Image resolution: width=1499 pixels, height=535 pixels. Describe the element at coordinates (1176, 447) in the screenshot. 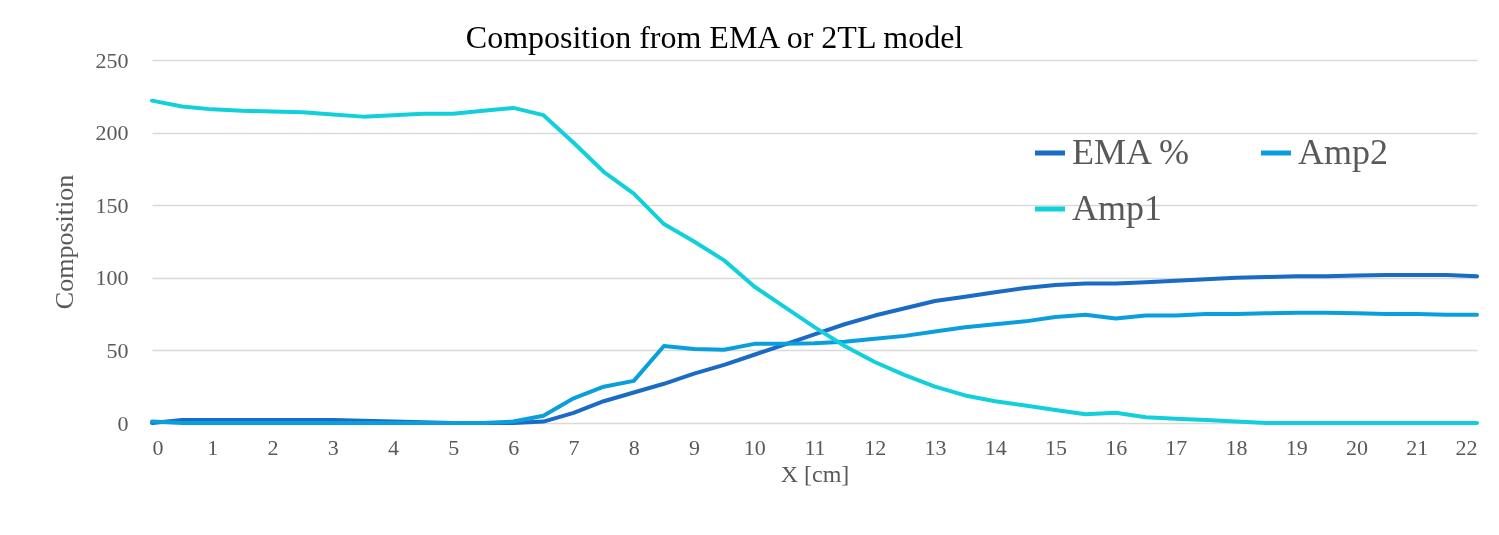

I see `x-tick-label: 17` at that location.